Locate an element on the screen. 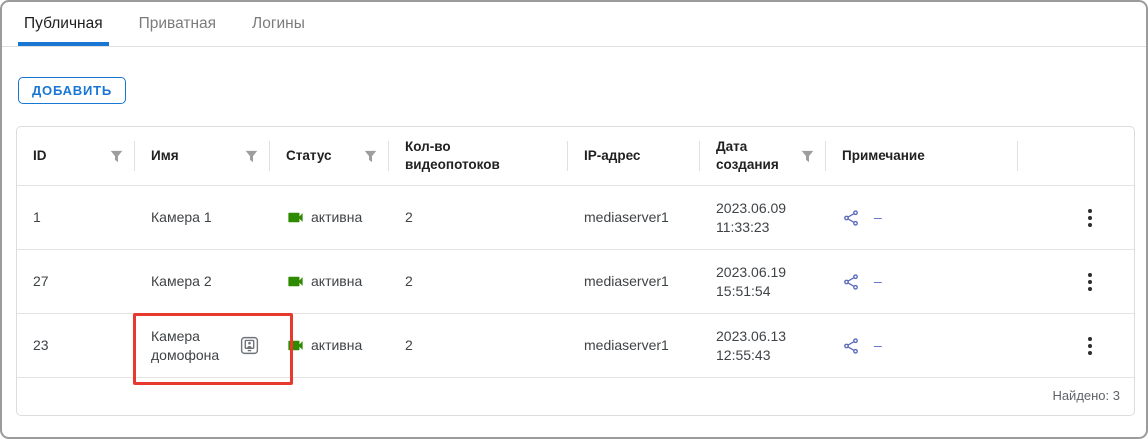 The image size is (1148, 439). cell-name: Камера 1 is located at coordinates (202, 217).